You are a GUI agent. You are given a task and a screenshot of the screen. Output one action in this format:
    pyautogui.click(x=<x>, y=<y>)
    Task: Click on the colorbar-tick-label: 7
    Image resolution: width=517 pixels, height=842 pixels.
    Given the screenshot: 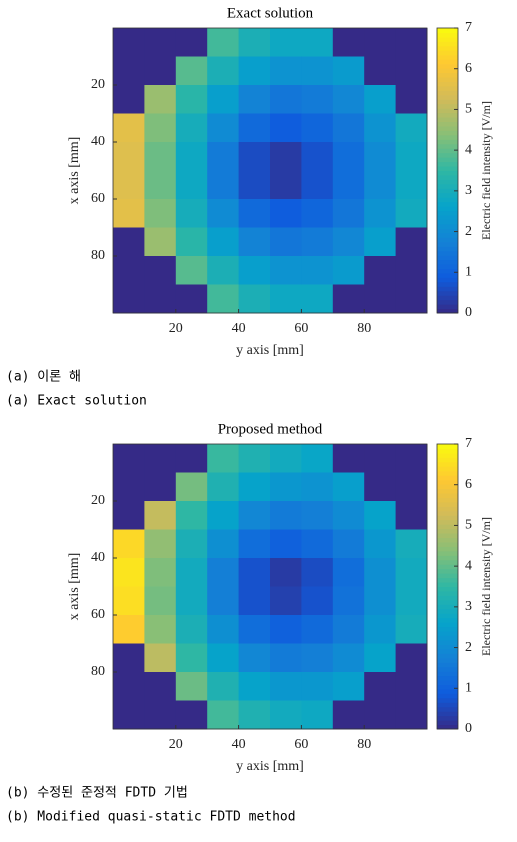 What is the action you would take?
    pyautogui.click(x=468, y=27)
    